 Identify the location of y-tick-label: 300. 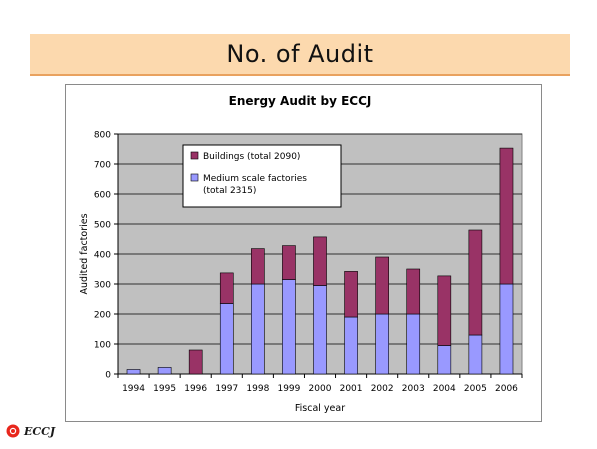
(102, 286).